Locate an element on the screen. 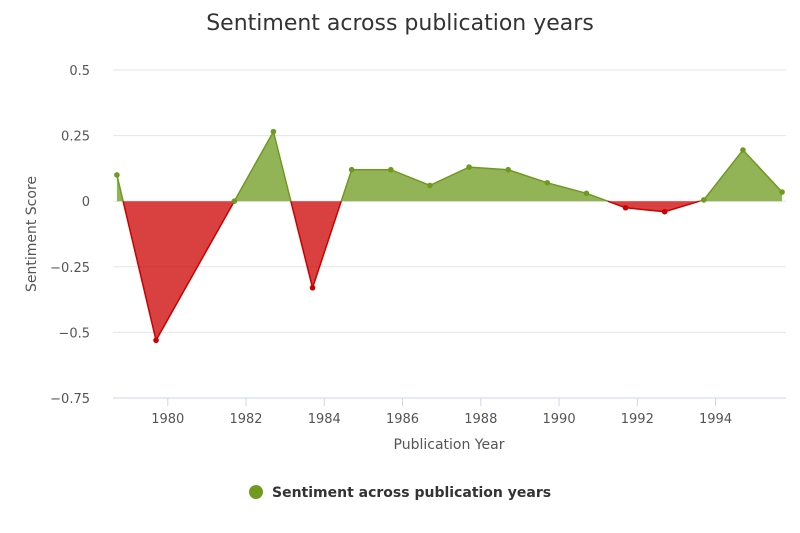 The width and height of the screenshot is (800, 533). x-tick-label: 1988 is located at coordinates (480, 419).